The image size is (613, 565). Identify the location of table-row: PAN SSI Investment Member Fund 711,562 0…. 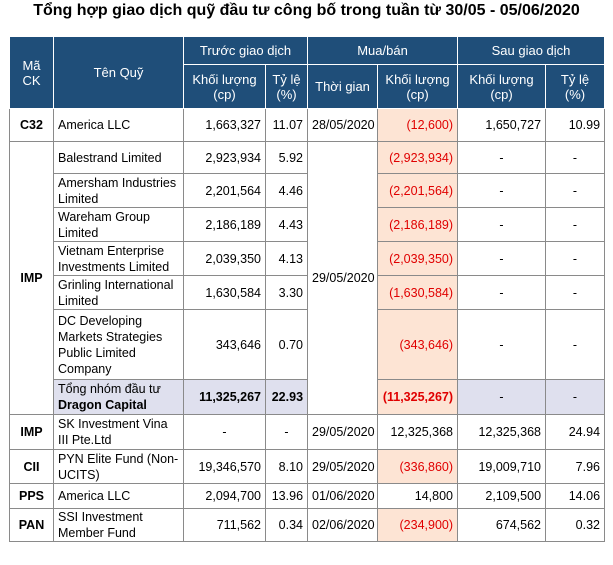
(307, 525).